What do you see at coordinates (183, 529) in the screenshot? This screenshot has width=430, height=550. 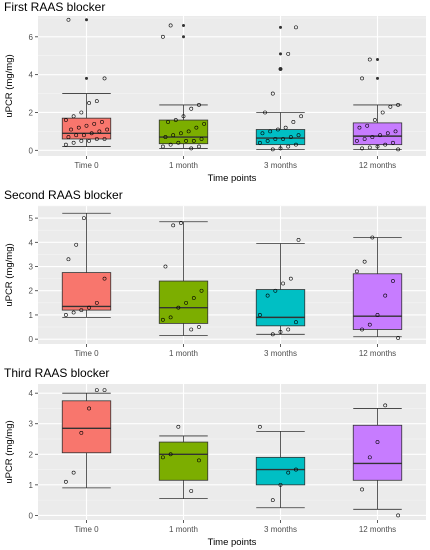 I see `x-tick-label: 1 month` at bounding box center [183, 529].